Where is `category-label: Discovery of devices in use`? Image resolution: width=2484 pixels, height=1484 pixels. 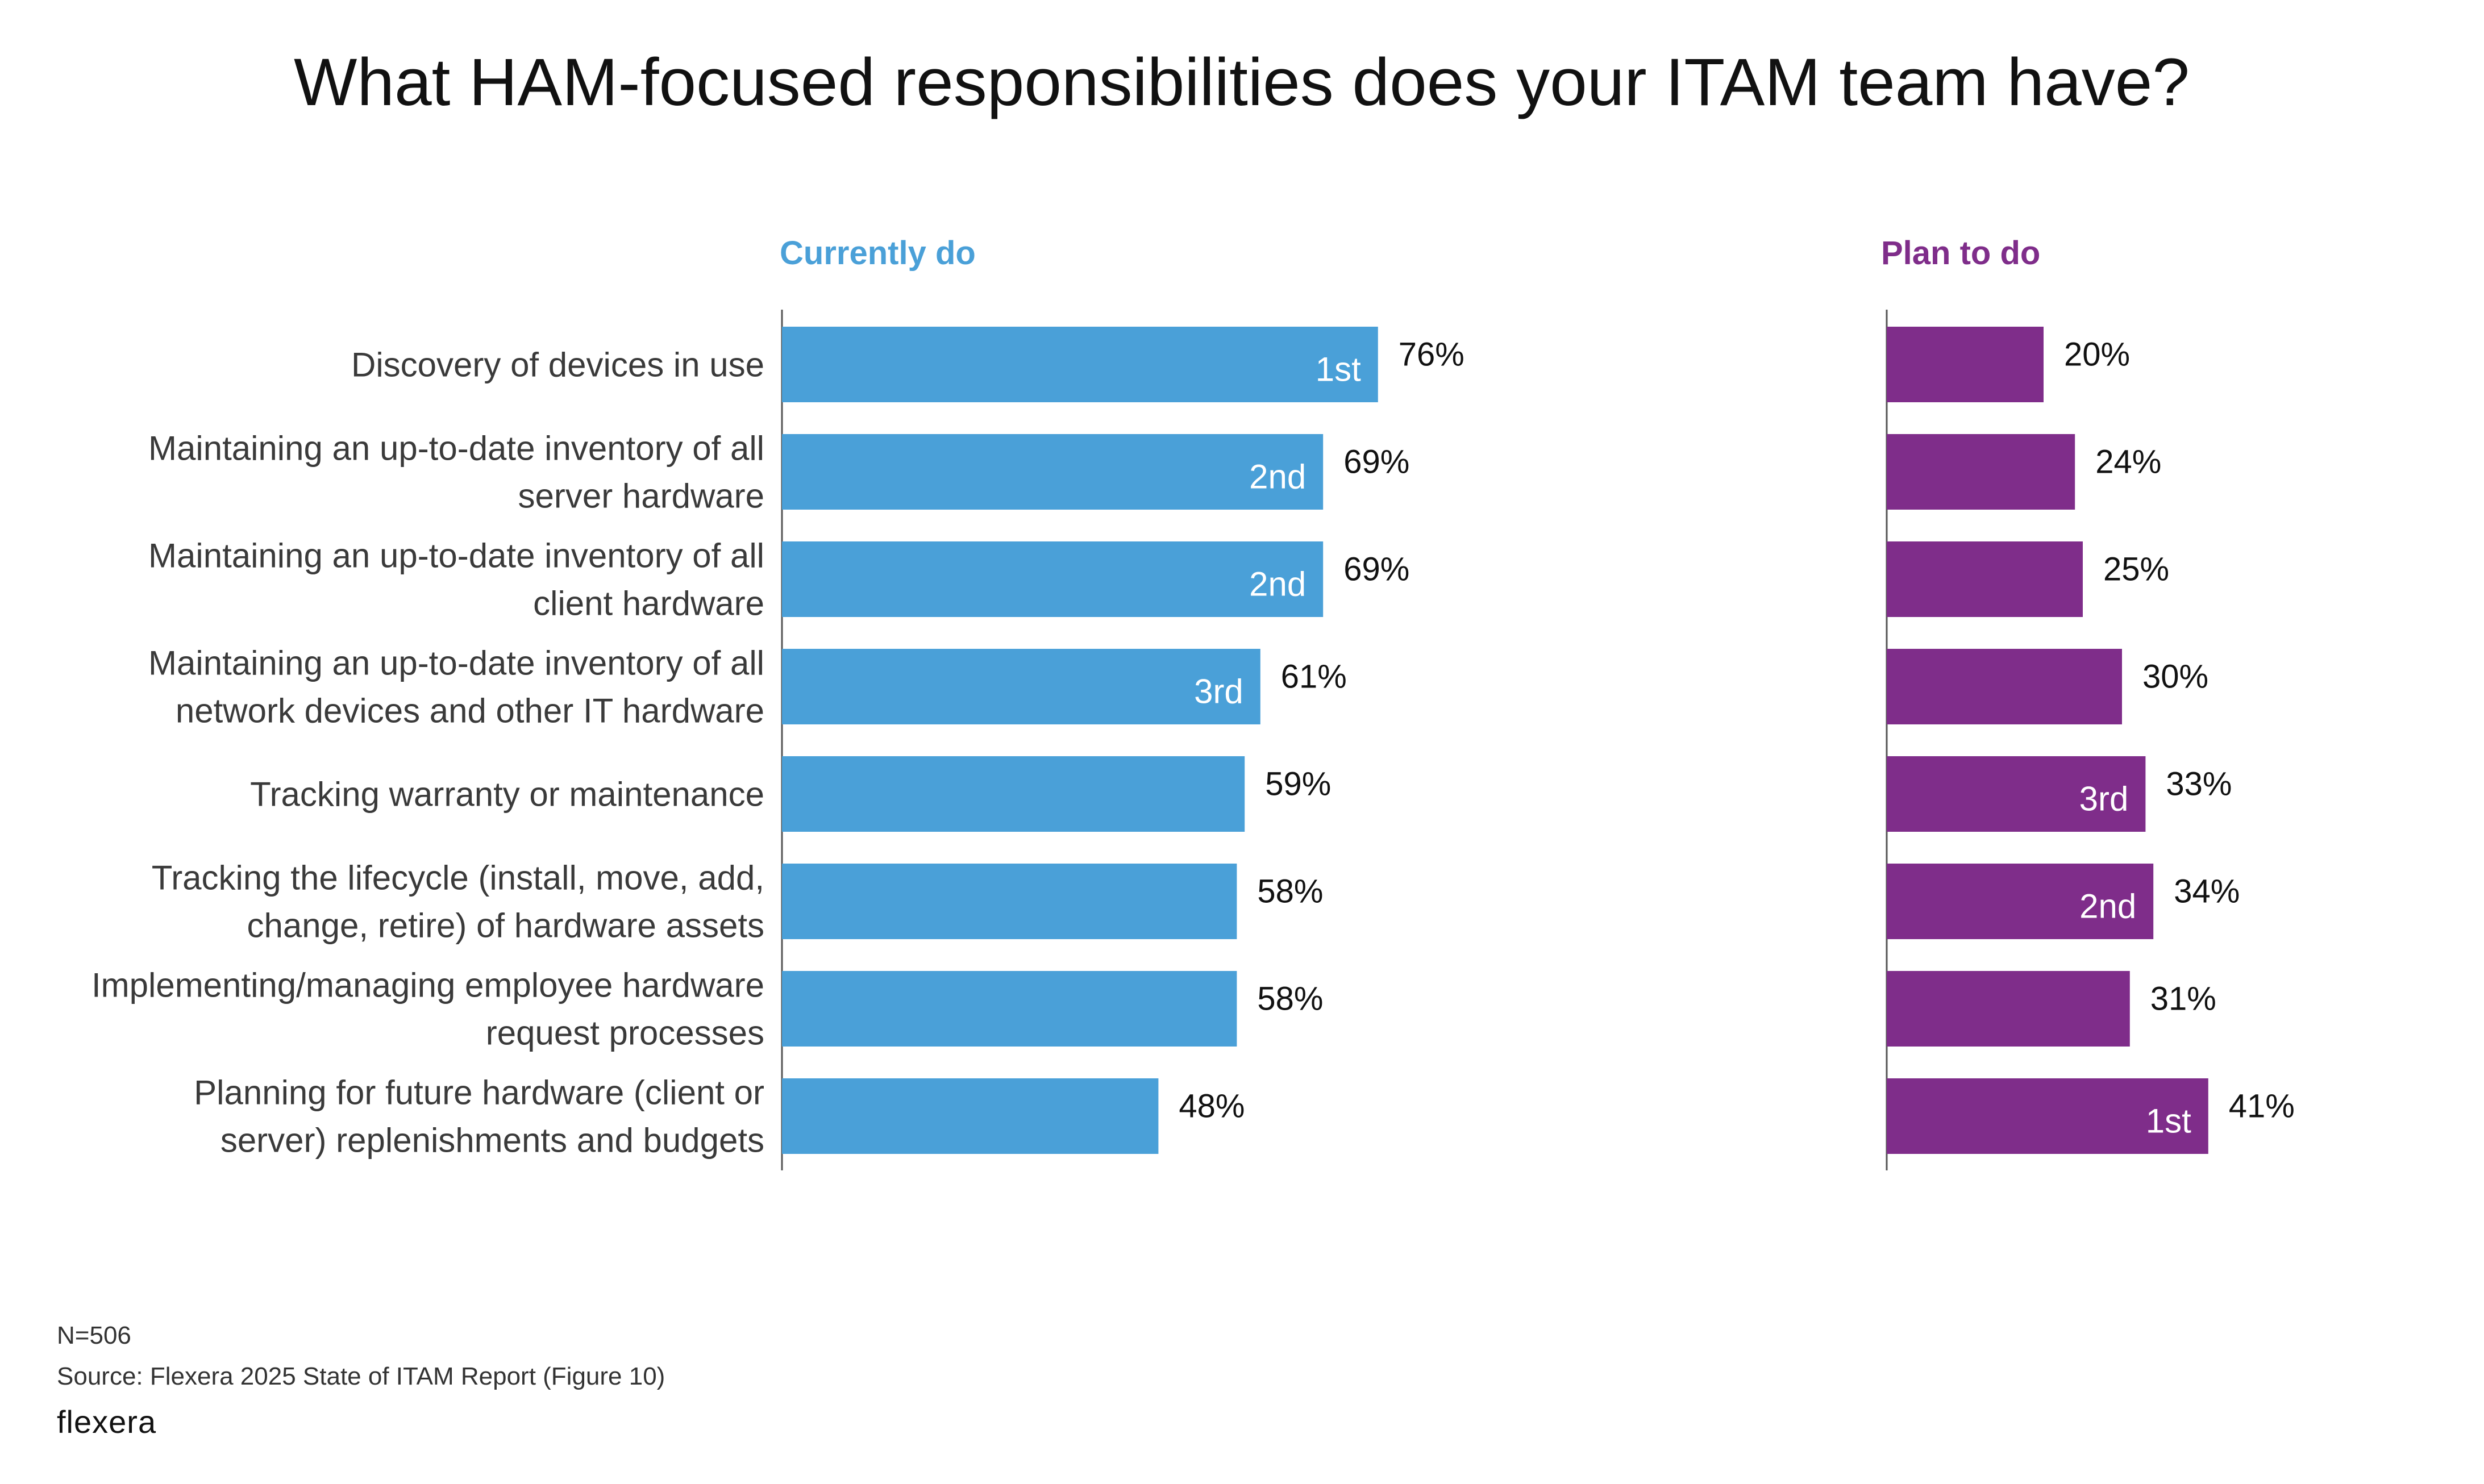
category-label: Discovery of devices in use is located at coordinates (557, 365).